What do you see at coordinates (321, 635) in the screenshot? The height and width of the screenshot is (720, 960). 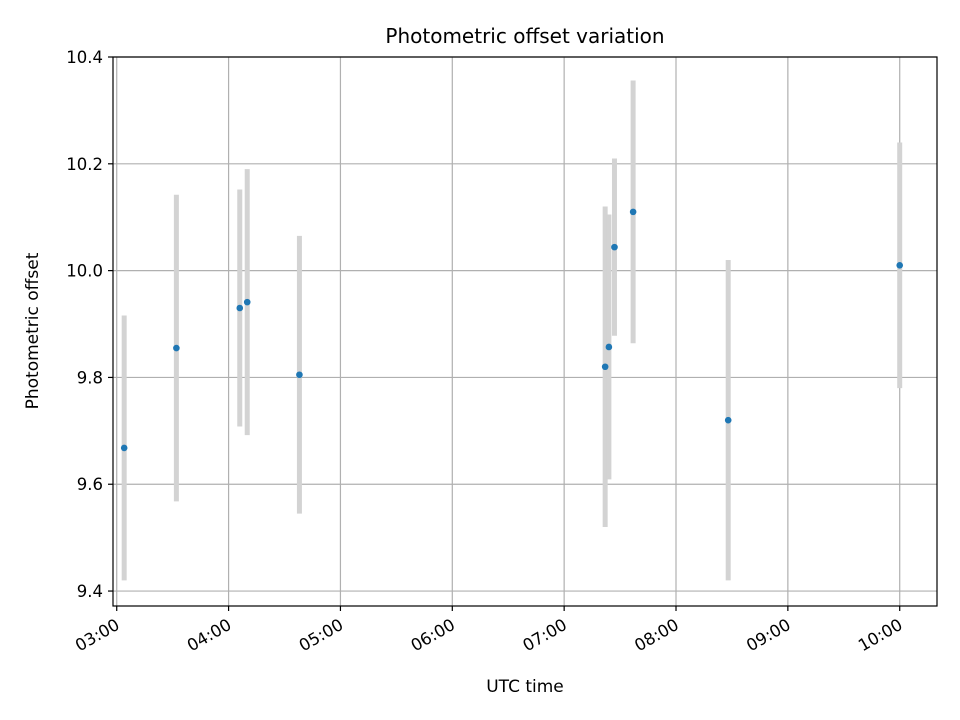 I see `x-tick-label: 05:00` at bounding box center [321, 635].